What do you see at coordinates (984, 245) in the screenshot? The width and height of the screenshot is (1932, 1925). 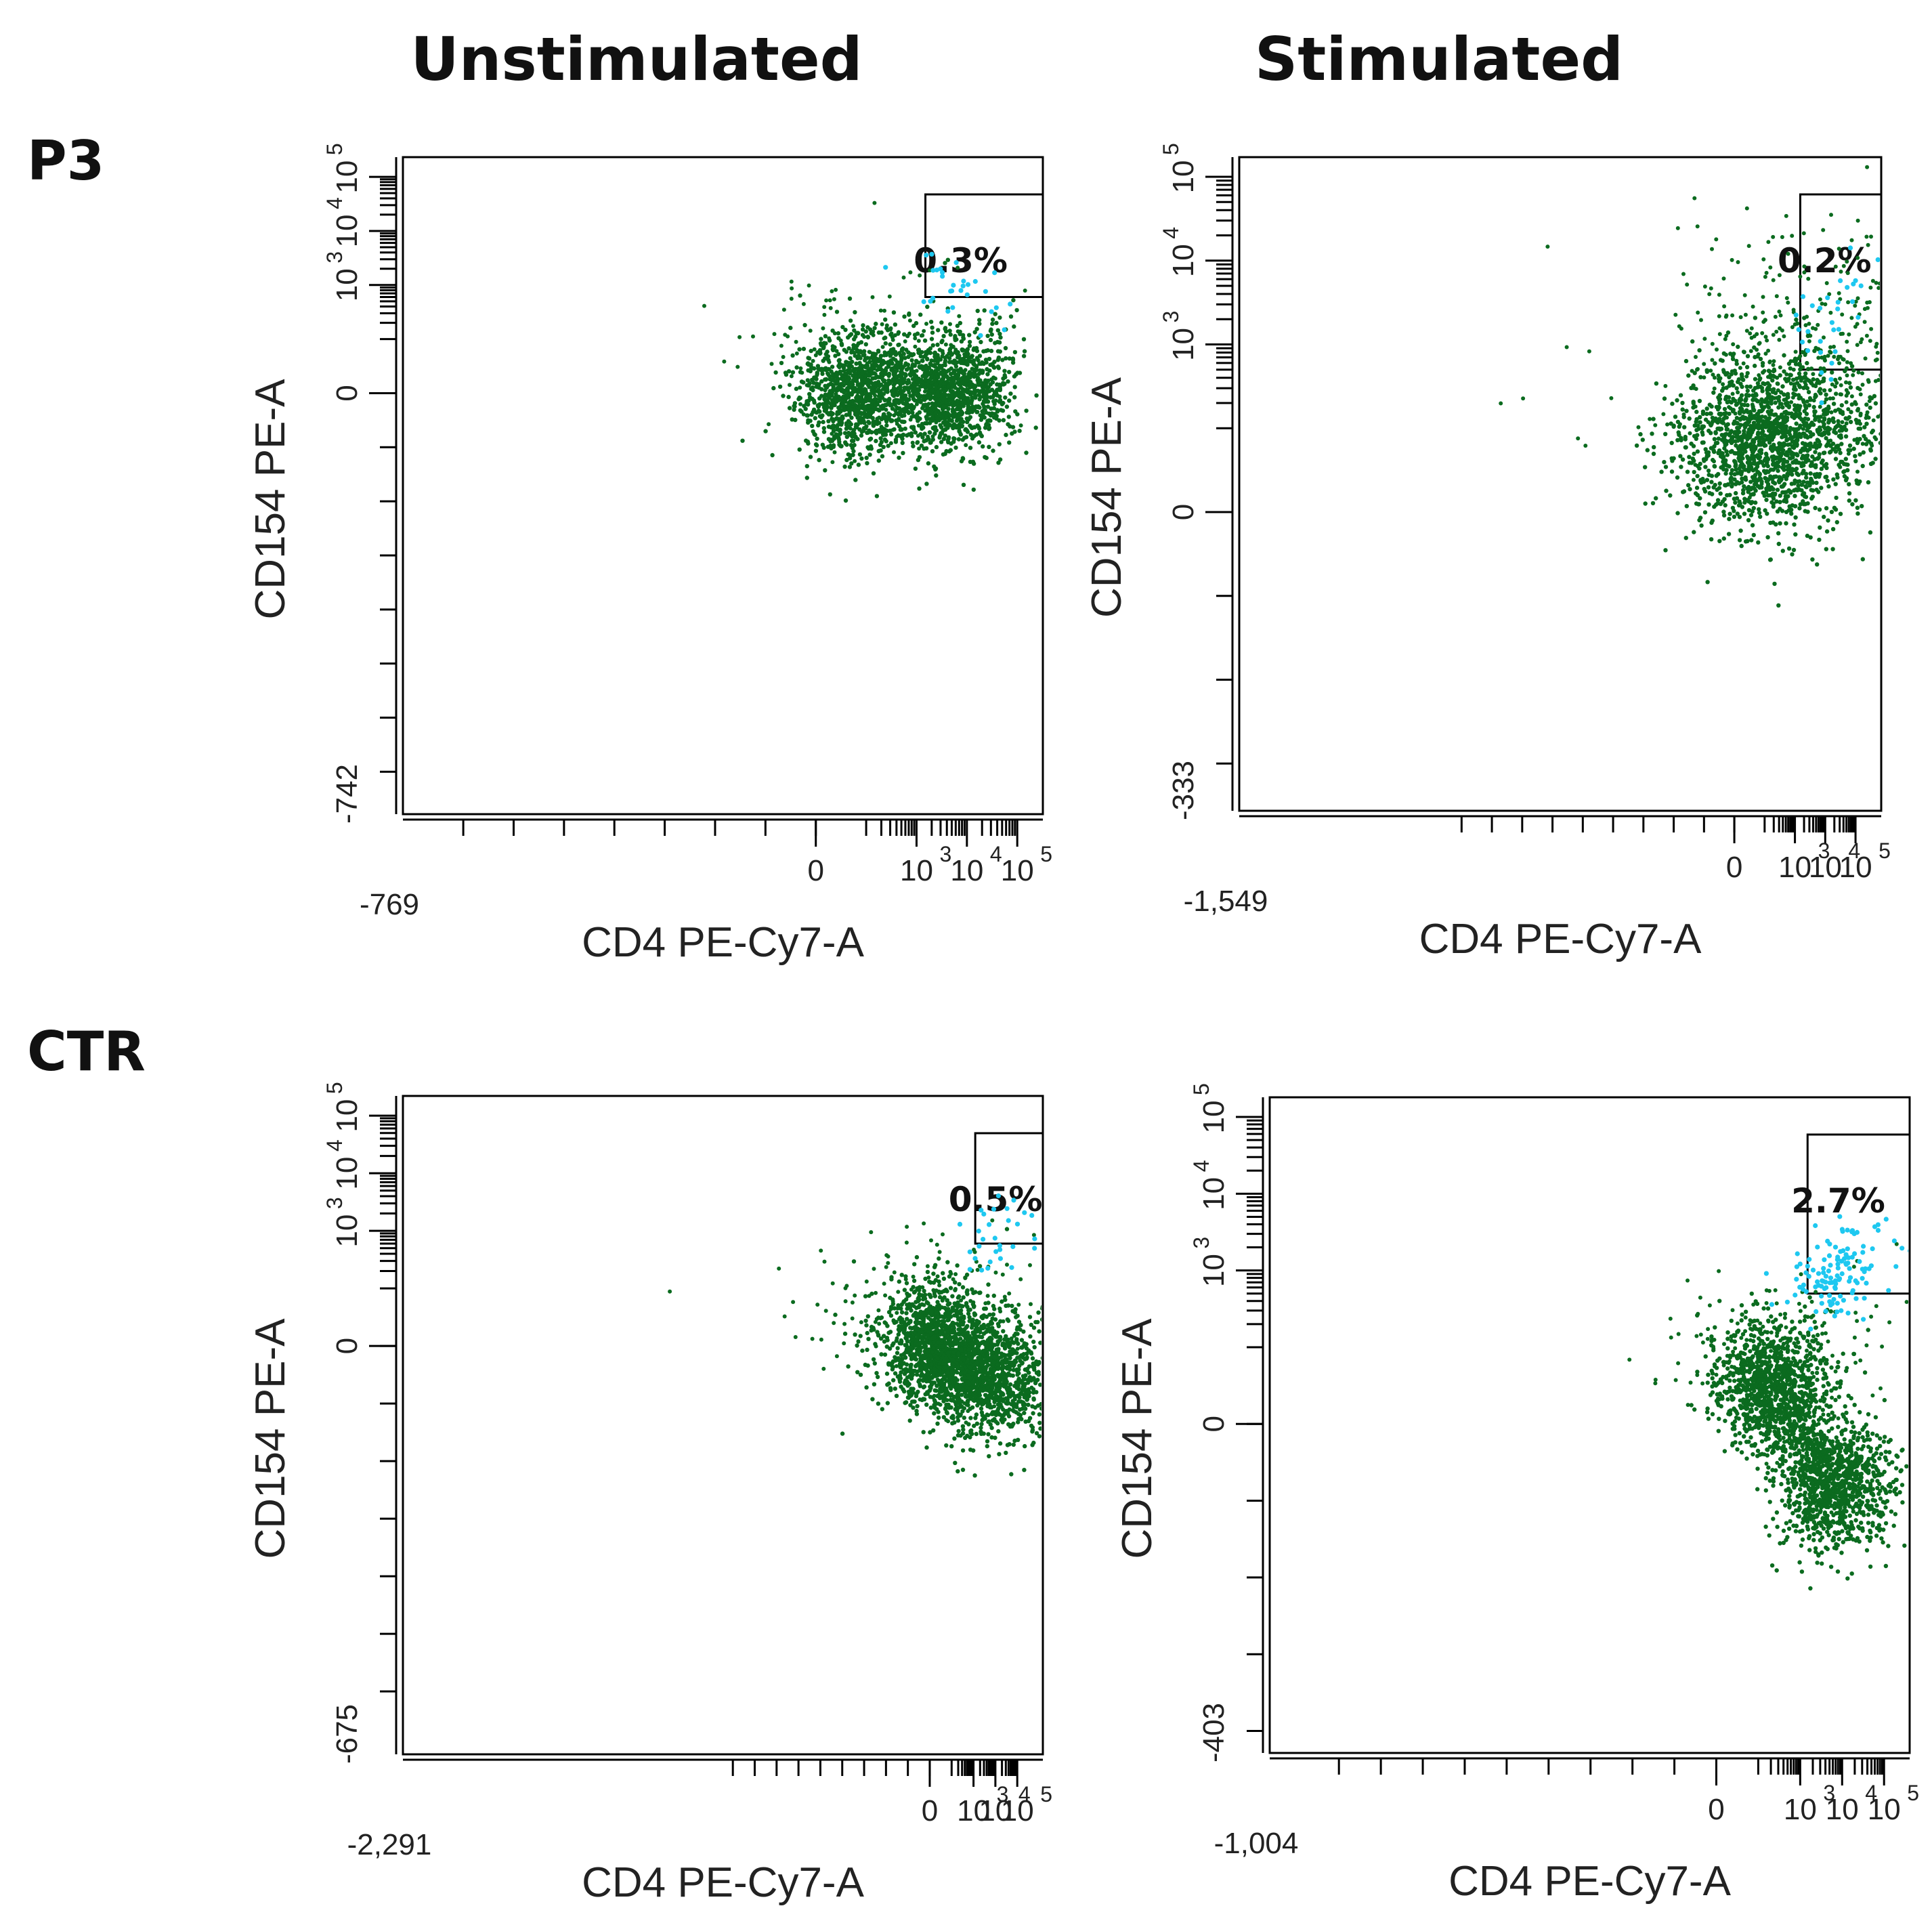 I see `gate-box` at bounding box center [984, 245].